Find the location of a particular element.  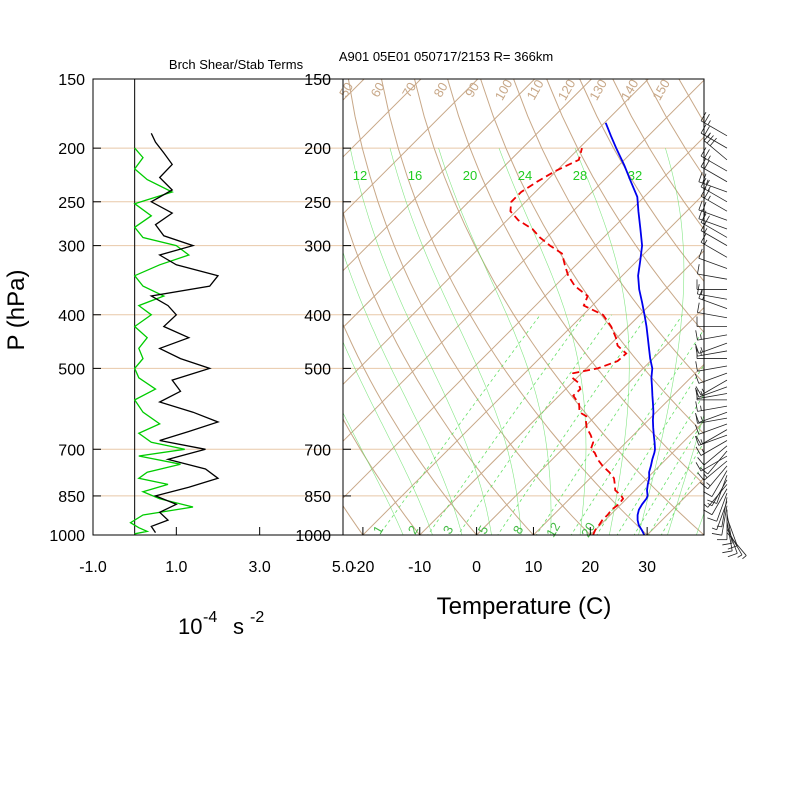

mixing-ratio-label: 28 is located at coordinates (580, 175).